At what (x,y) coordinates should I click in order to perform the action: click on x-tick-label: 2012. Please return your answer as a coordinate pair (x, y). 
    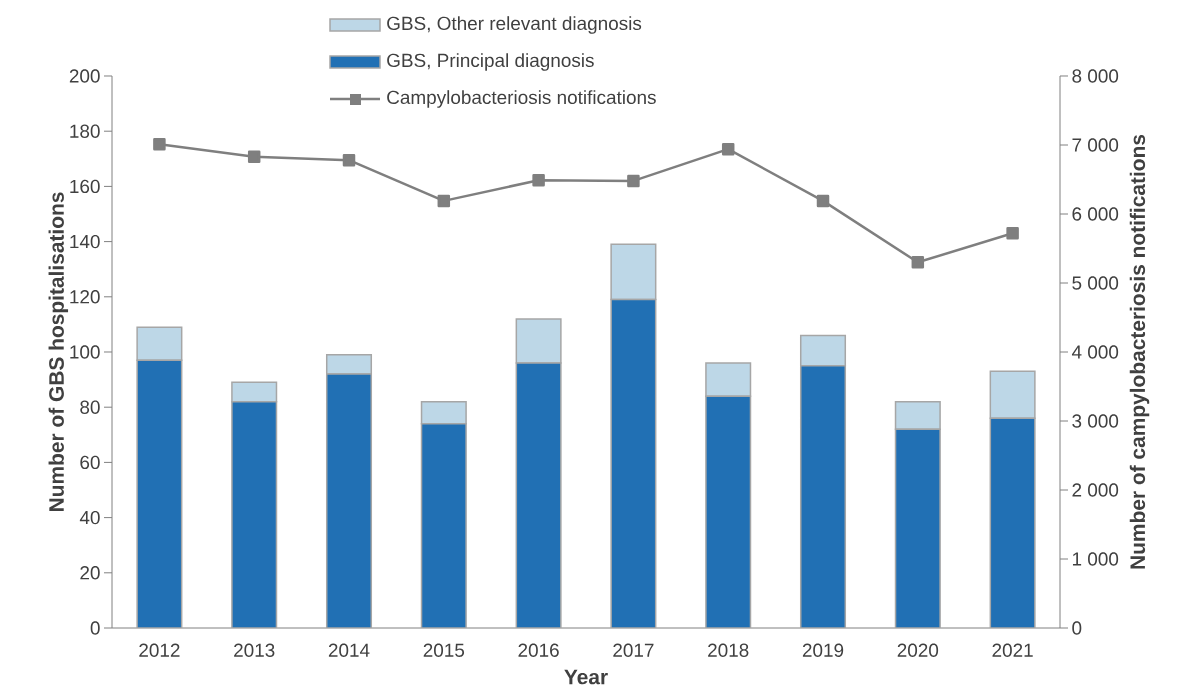
    Looking at the image, I should click on (159, 650).